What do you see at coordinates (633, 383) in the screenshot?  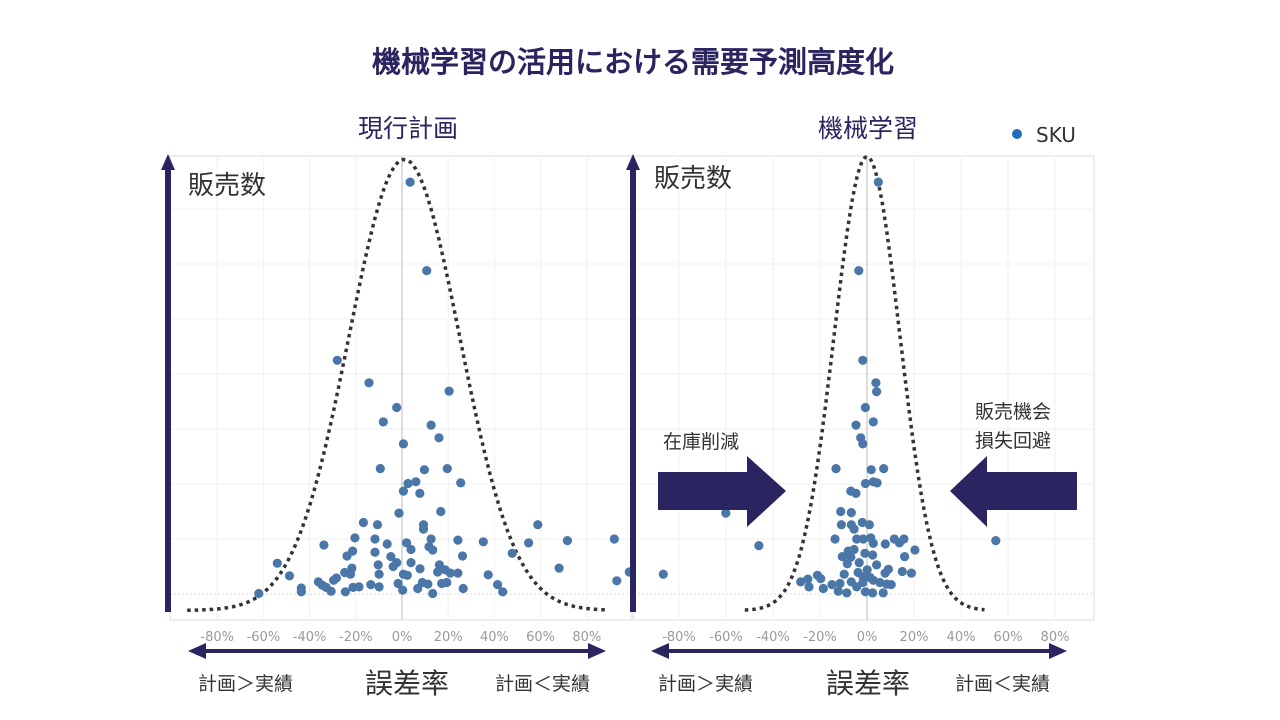 I see `y-axis-arrow-right` at bounding box center [633, 383].